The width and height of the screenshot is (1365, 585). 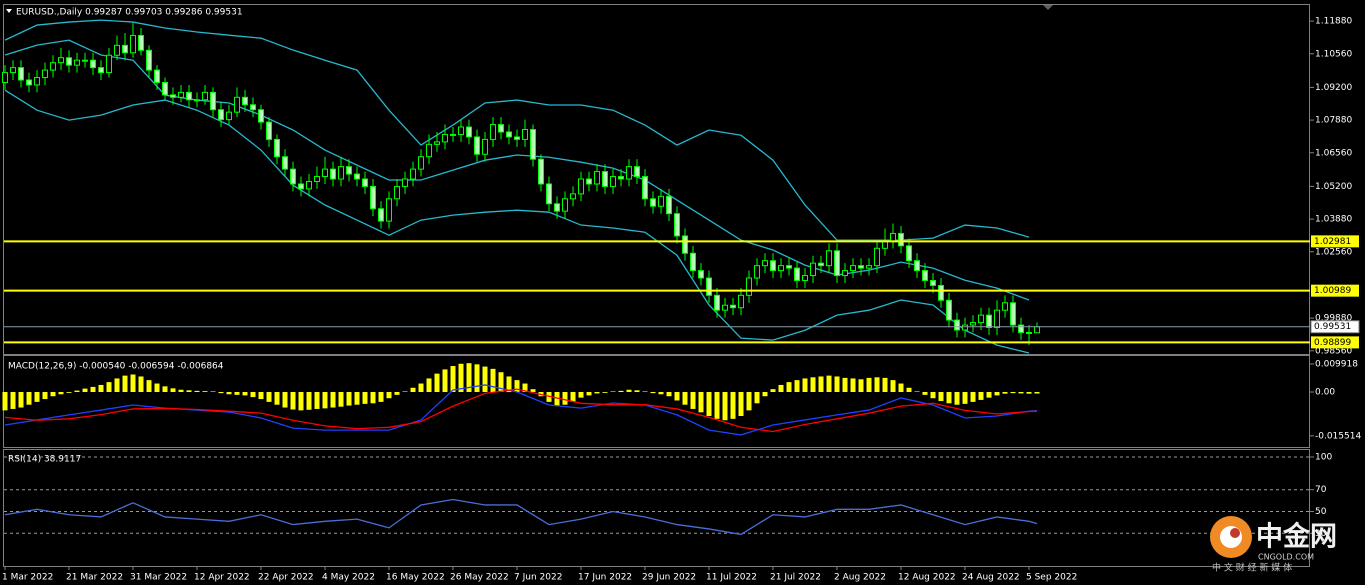 What do you see at coordinates (927, 578) in the screenshot?
I see `x-tick-label: 12 Aug 2022` at bounding box center [927, 578].